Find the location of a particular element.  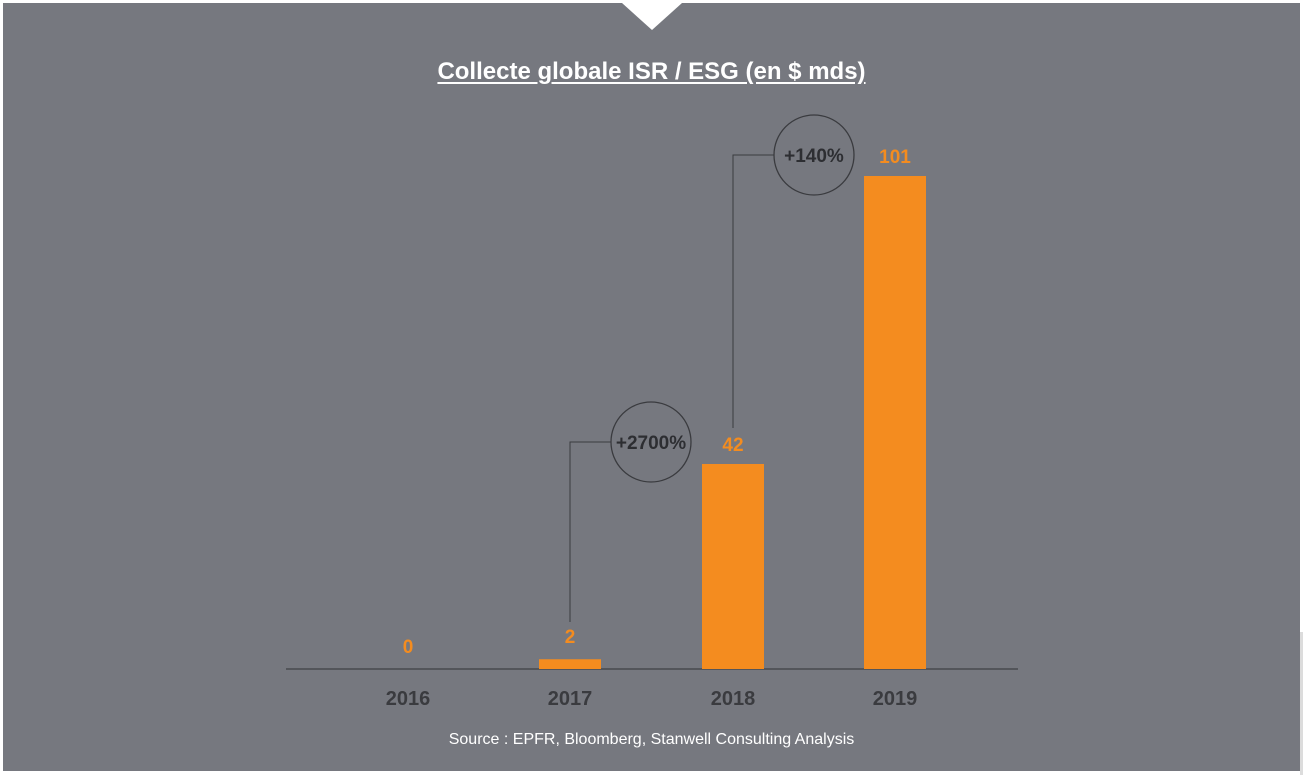

bar-2019 is located at coordinates (895, 422).